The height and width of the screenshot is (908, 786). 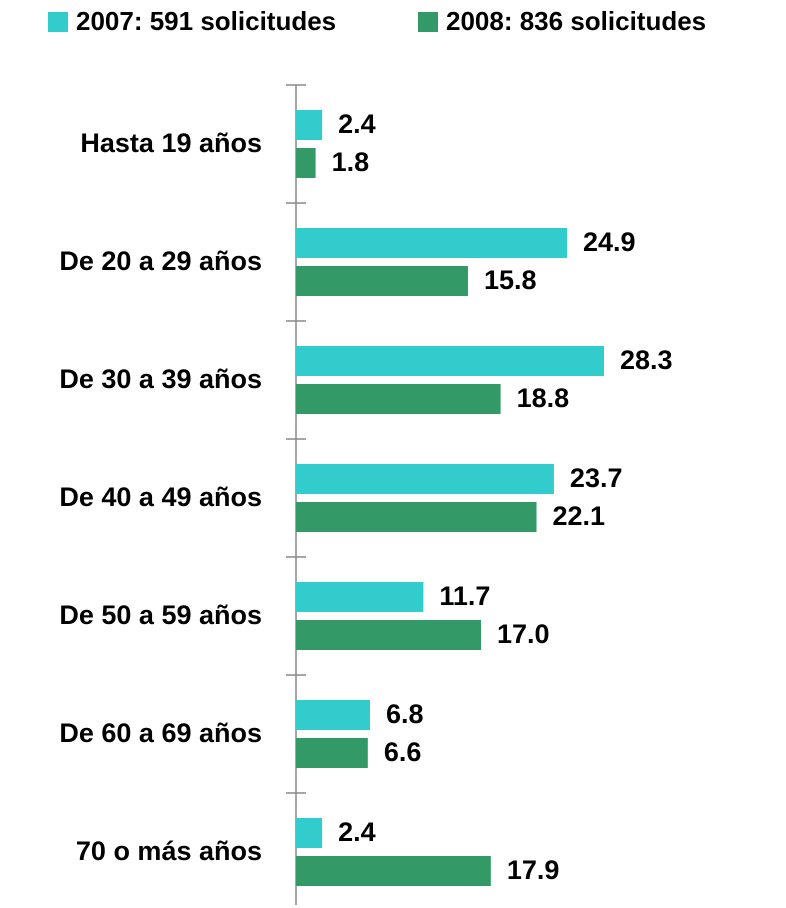 I want to click on data-label: 18.8, so click(x=543, y=398).